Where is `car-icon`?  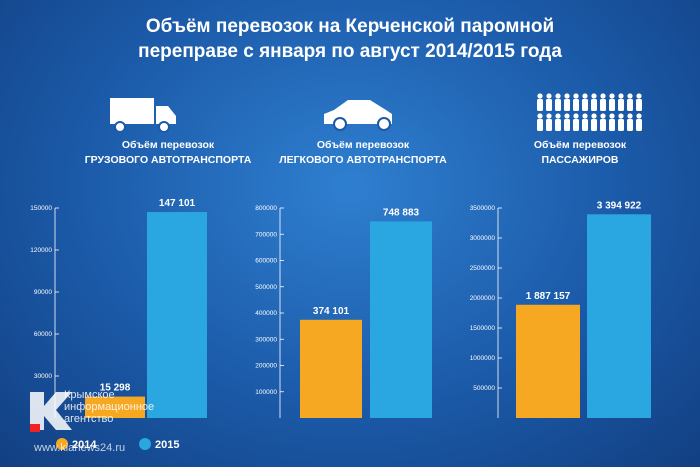
car-icon is located at coordinates (358, 115).